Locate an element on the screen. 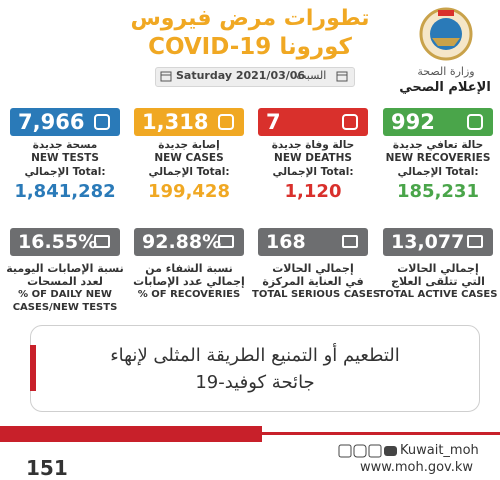  ministry: وزارة الصحة is located at coordinates (446, 71).